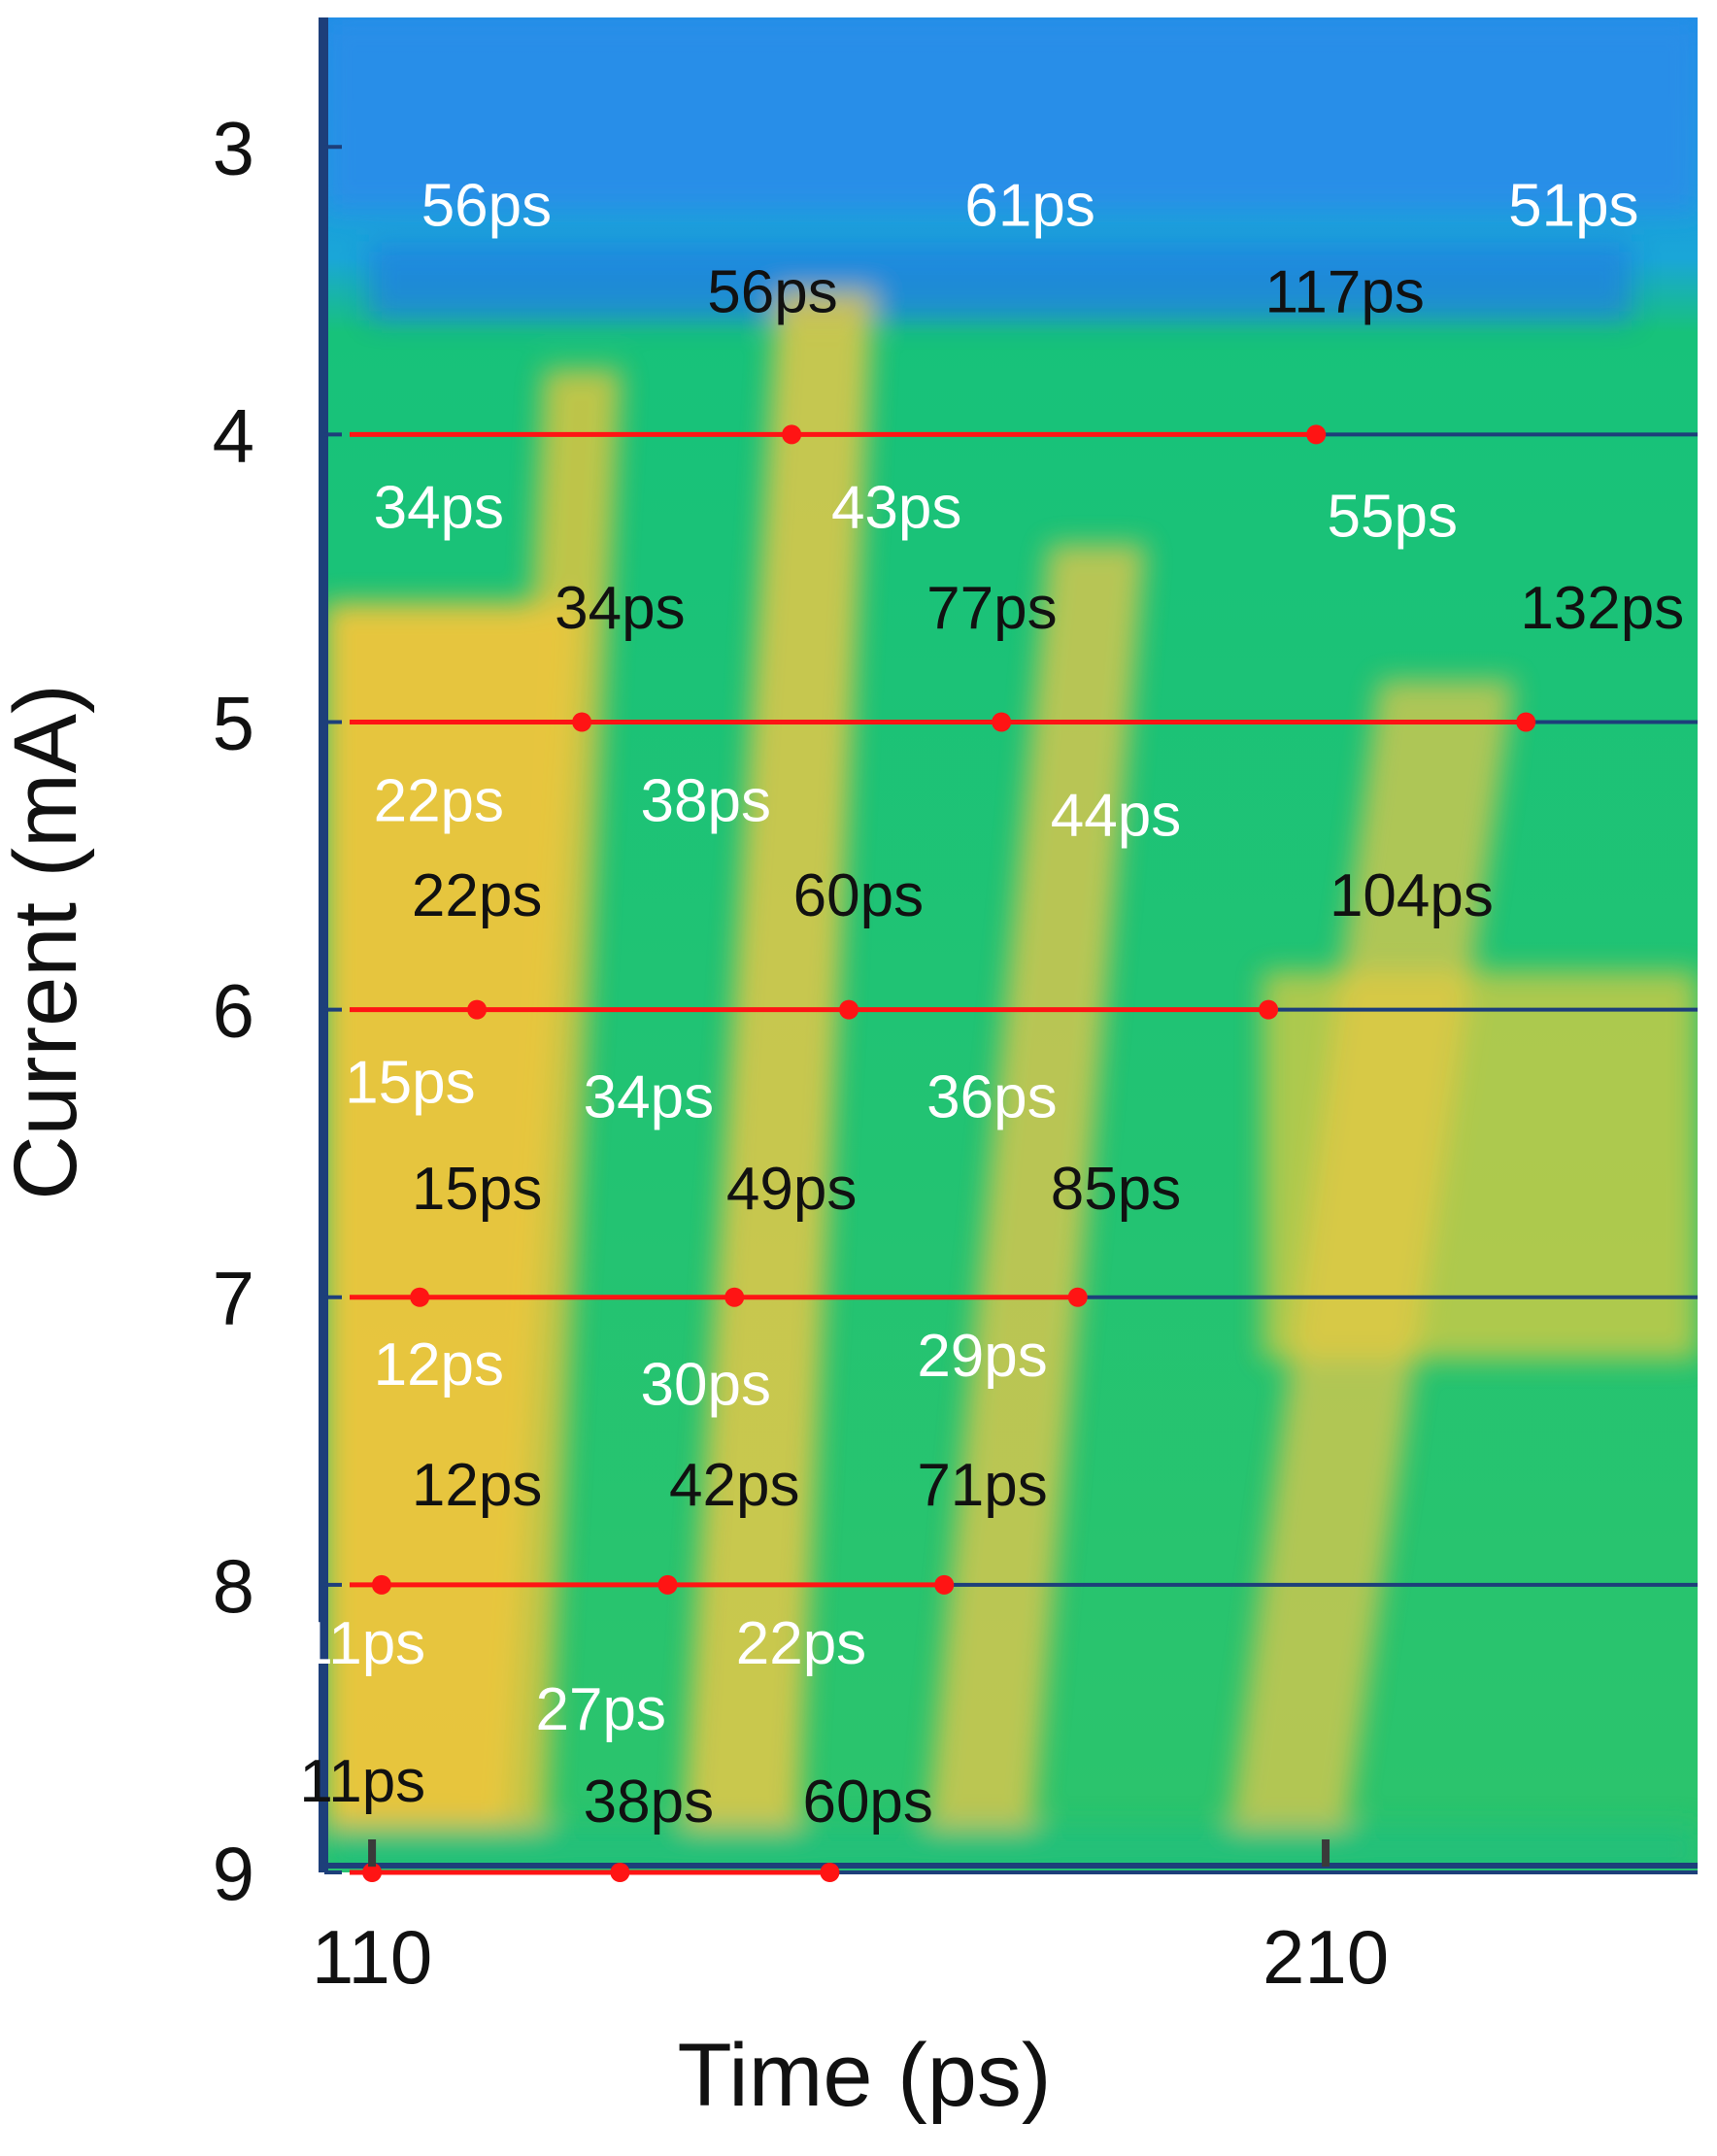 The image size is (1717, 2156). Describe the element at coordinates (323, 944) in the screenshot. I see `plot-left-edge` at that location.